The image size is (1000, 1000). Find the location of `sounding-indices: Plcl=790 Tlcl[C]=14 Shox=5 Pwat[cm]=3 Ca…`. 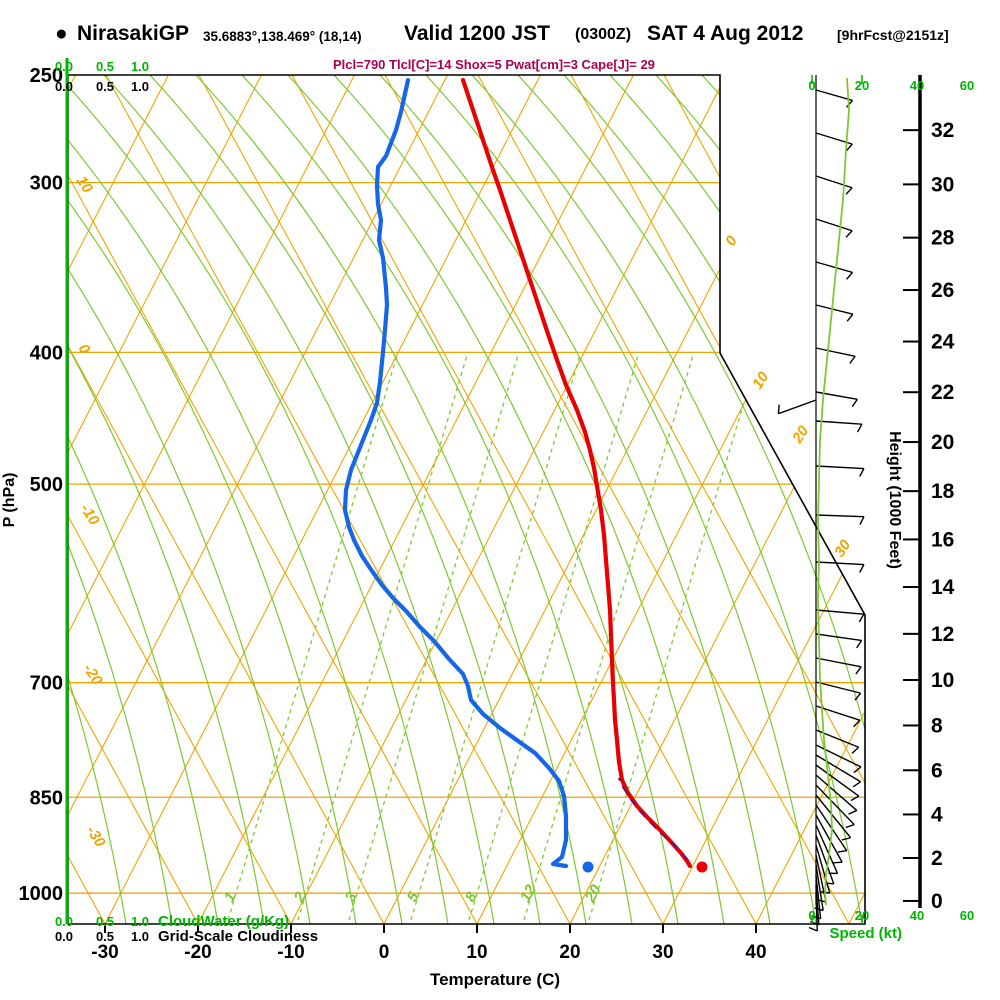

sounding-indices: Plcl=790 Tlcl[C]=14 Shox=5 Pwat[cm]=3 Ca… is located at coordinates (494, 64).